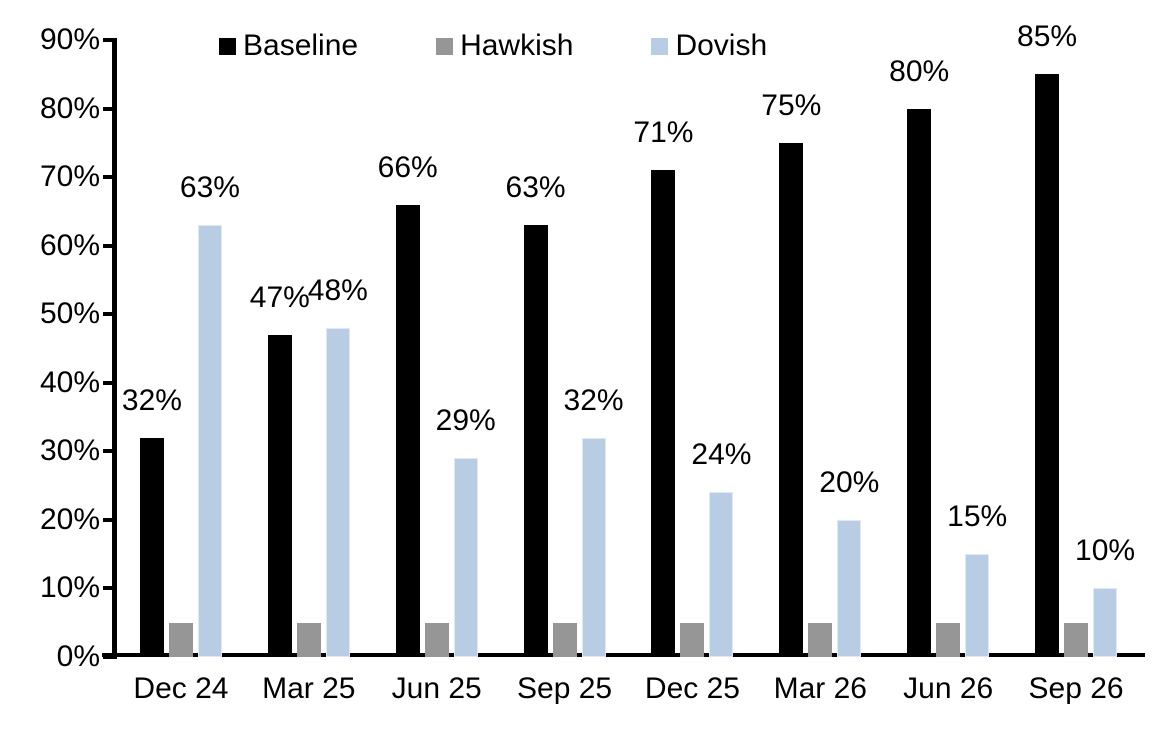 Image resolution: width=1152 pixels, height=729 pixels. What do you see at coordinates (721, 455) in the screenshot?
I see `data-label-dovish-dec-25: 24%` at bounding box center [721, 455].